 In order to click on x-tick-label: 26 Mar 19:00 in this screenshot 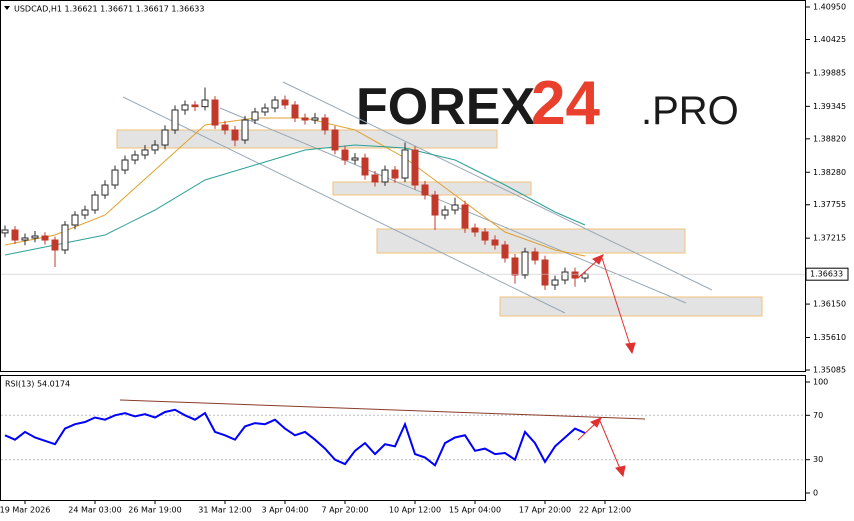, I will do `click(154, 510)`.